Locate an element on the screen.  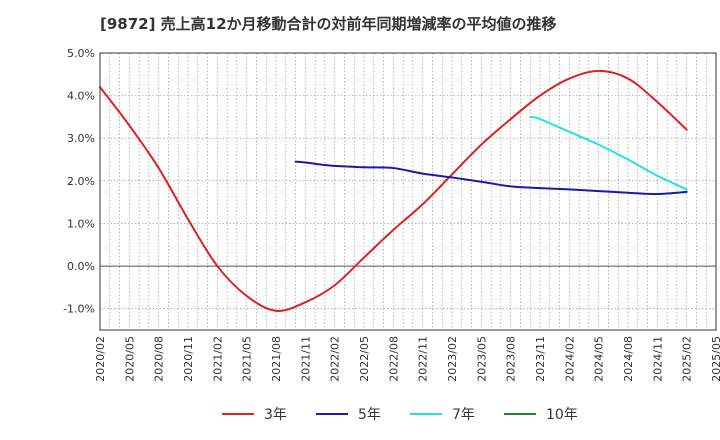
legend-item: 5年 is located at coordinates (348, 415).